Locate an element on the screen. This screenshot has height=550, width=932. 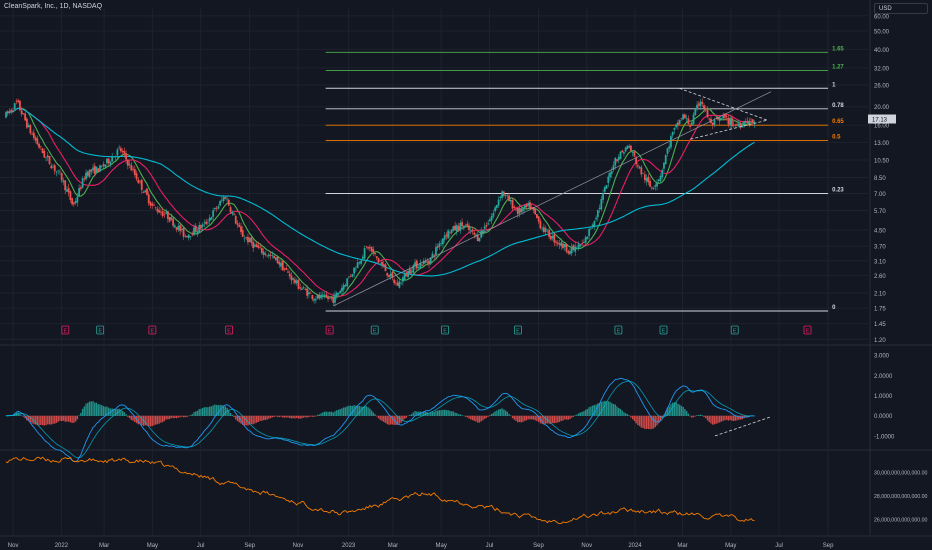
time-tick-label: May is located at coordinates (730, 546).